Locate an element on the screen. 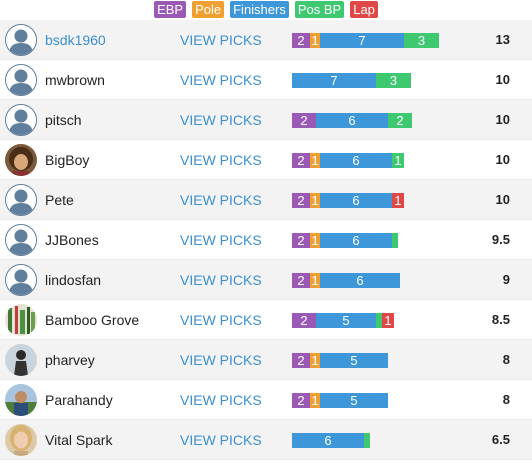  player-name: pitsch is located at coordinates (63, 120).